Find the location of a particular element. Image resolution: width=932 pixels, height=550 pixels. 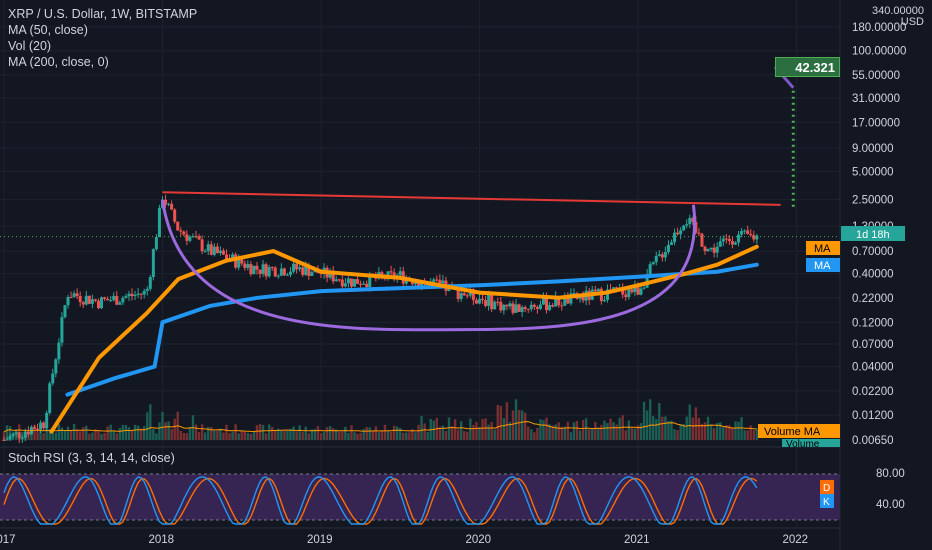

stoch-rsi-legend: Stoch RSI (3, 3, 14, 14, close) is located at coordinates (91, 458).